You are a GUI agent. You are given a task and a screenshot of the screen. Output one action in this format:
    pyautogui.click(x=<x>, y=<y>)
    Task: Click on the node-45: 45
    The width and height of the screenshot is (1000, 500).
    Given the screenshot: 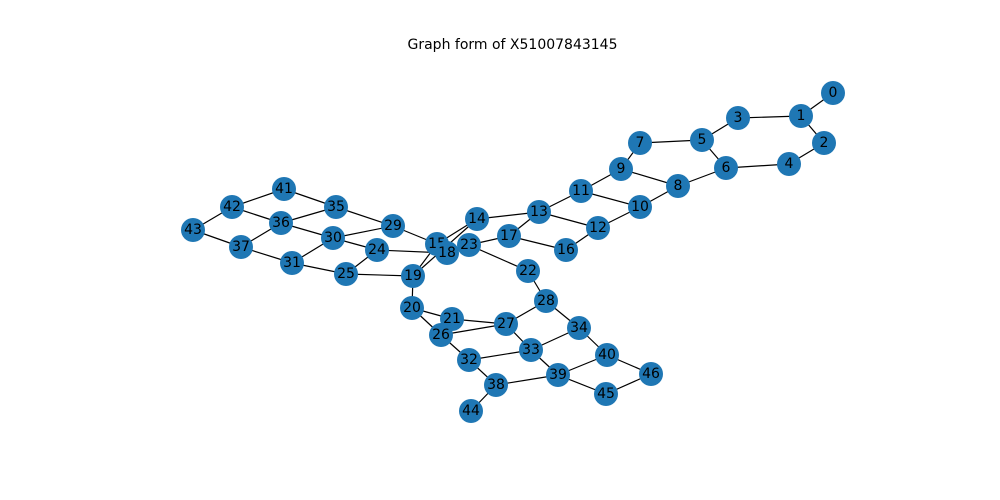 What is the action you would take?
    pyautogui.click(x=606, y=394)
    